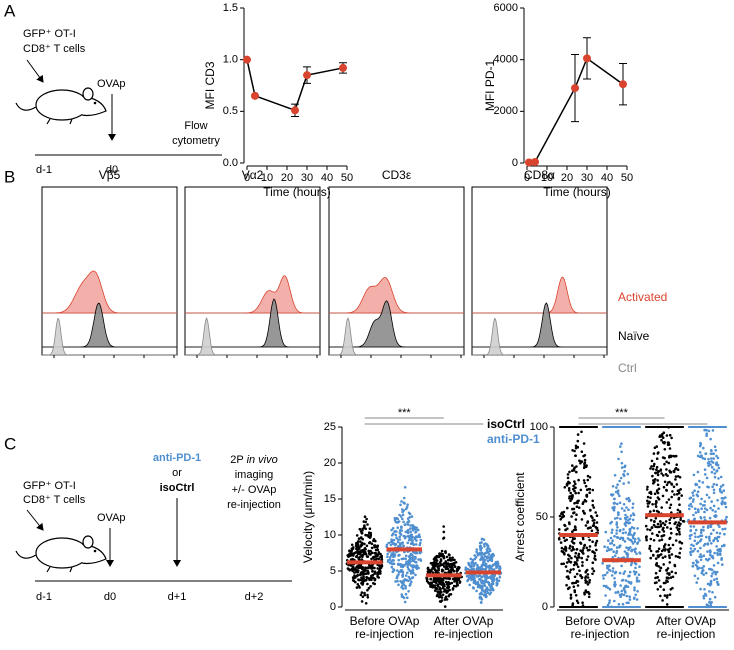 The image size is (734, 650). Describe the element at coordinates (520, 517) in the screenshot. I see `y-axis-label: Arrest coefficient` at that location.